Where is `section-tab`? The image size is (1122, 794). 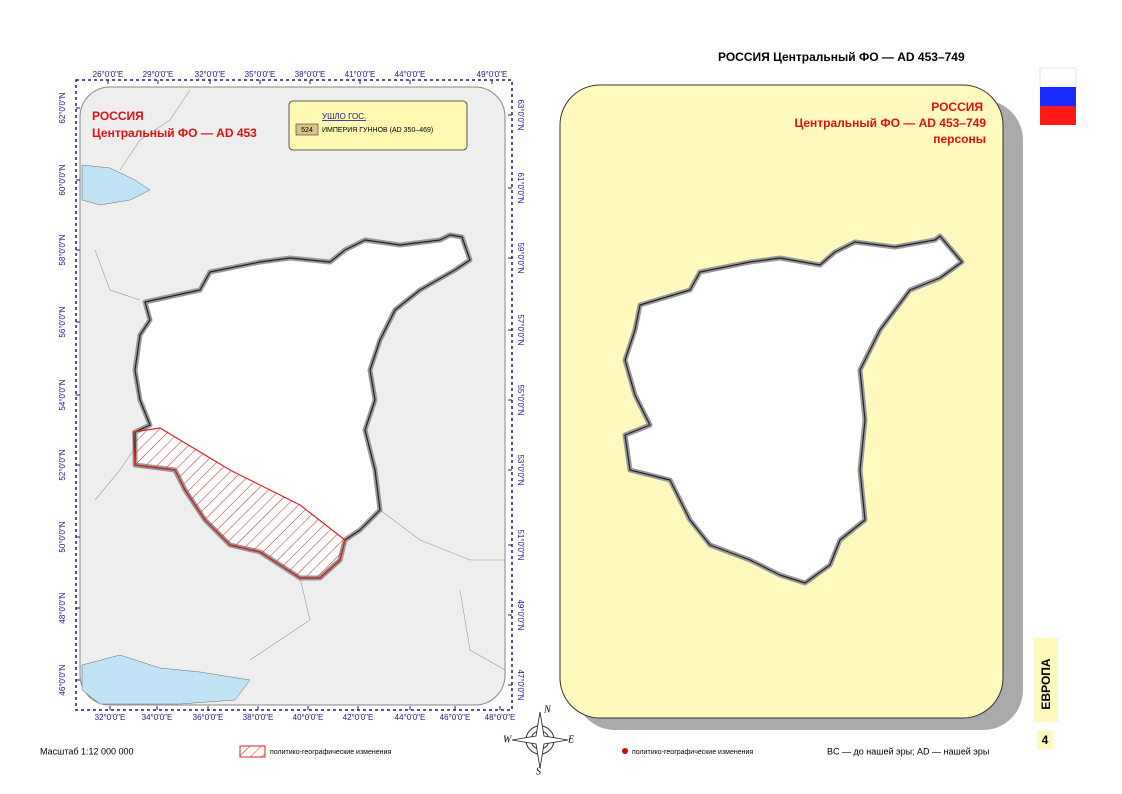
section-tab is located at coordinates (1046, 680).